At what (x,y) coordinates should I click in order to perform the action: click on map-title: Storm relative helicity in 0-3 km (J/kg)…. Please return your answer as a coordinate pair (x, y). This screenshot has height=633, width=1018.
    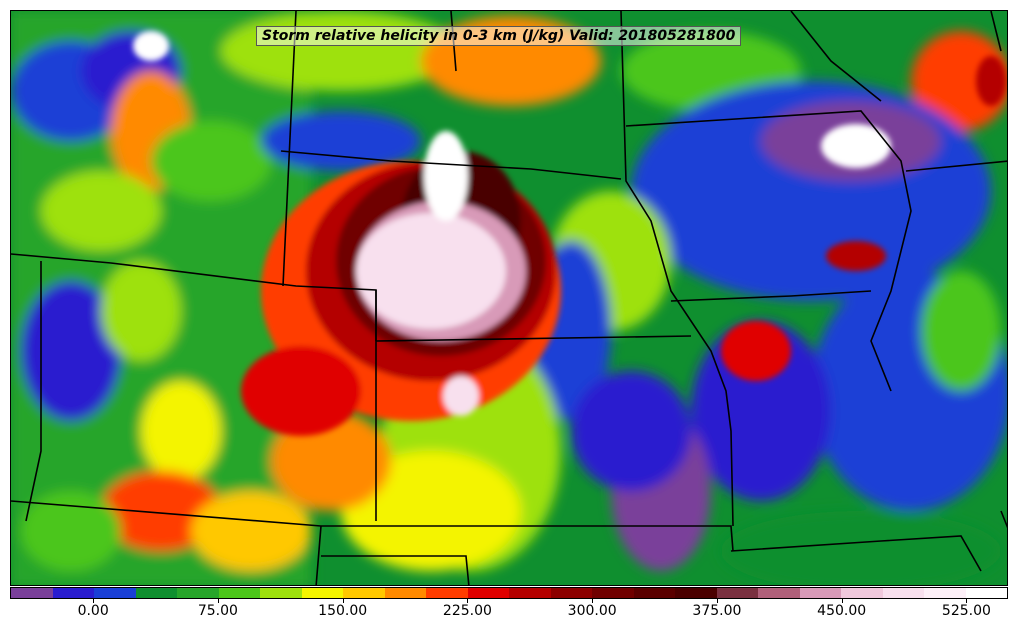
    Looking at the image, I should click on (499, 36).